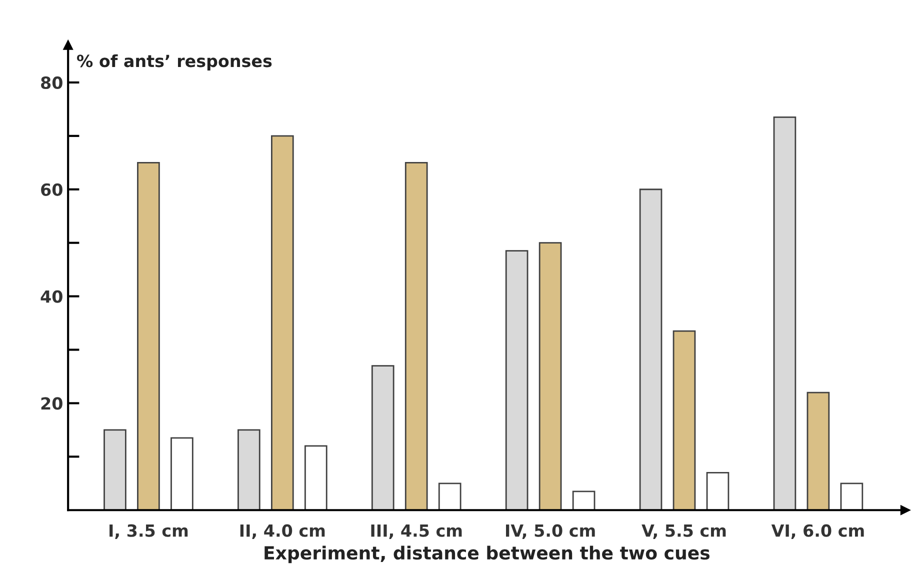 This screenshot has height=585, width=920. I want to click on x-axis-title: Experiment, distance between the two cues, so click(487, 555).